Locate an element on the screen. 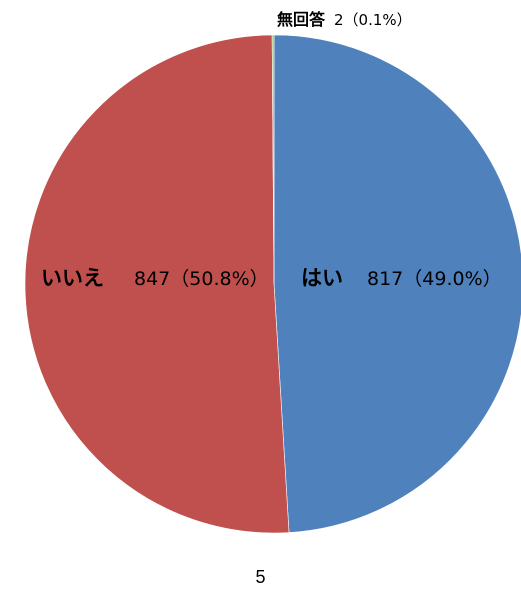 Image resolution: width=521 pixels, height=590 pixels. slice-label-no-answer: 無回答 2（0.1%） is located at coordinates (344, 19).